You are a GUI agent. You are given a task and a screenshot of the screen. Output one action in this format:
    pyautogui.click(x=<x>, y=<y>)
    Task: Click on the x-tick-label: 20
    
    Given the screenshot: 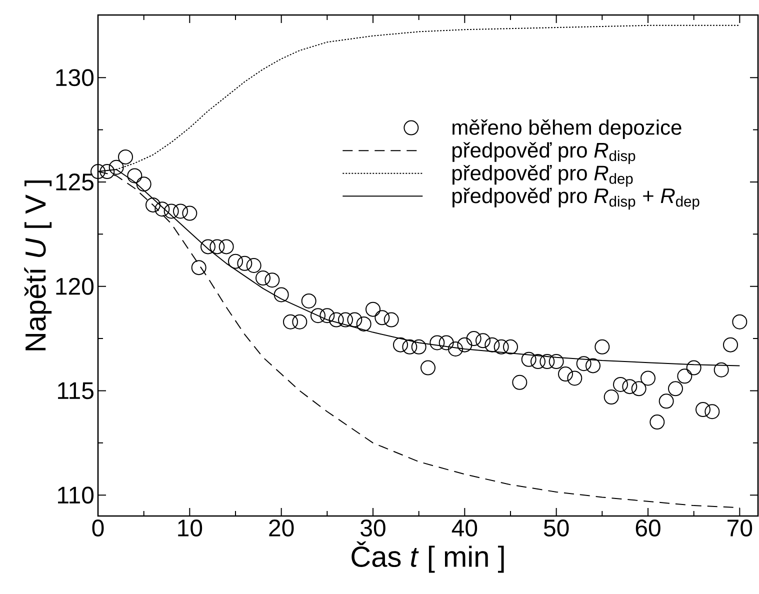 What is the action you would take?
    pyautogui.click(x=281, y=528)
    